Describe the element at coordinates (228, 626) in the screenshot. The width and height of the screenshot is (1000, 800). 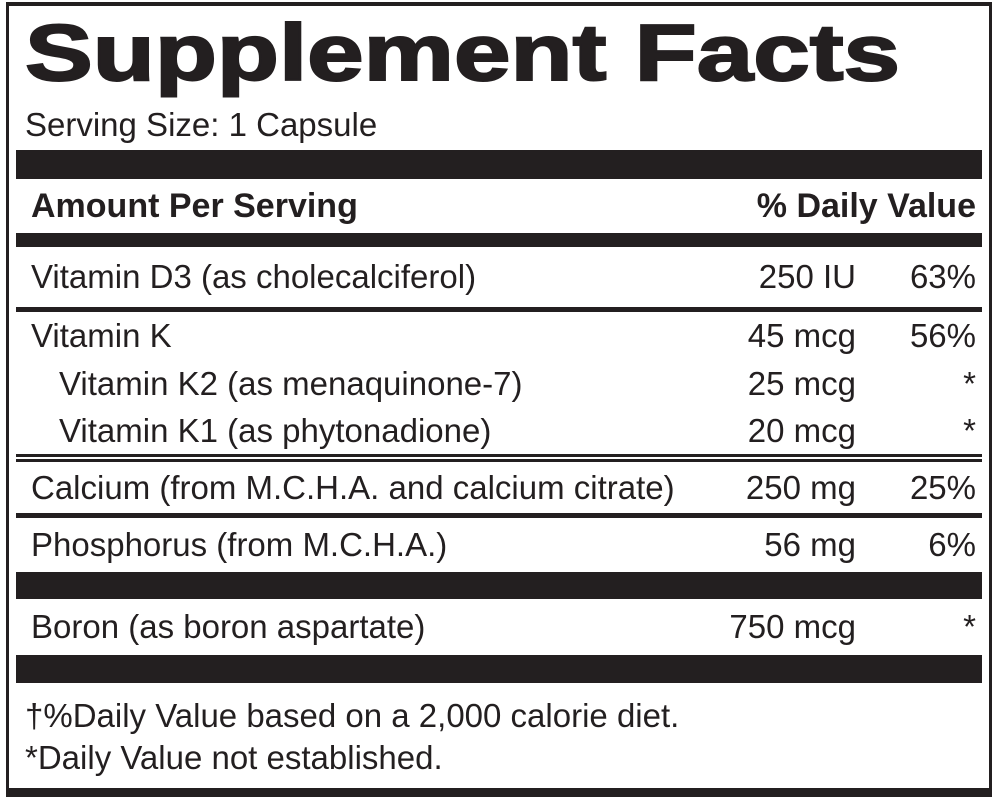
I see `nutrient-name: Boron (as boron aspartate)` at that location.